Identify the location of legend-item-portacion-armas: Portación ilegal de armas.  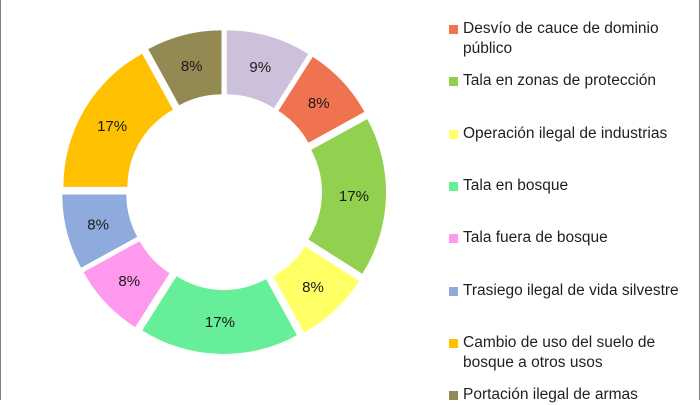
(568, 395).